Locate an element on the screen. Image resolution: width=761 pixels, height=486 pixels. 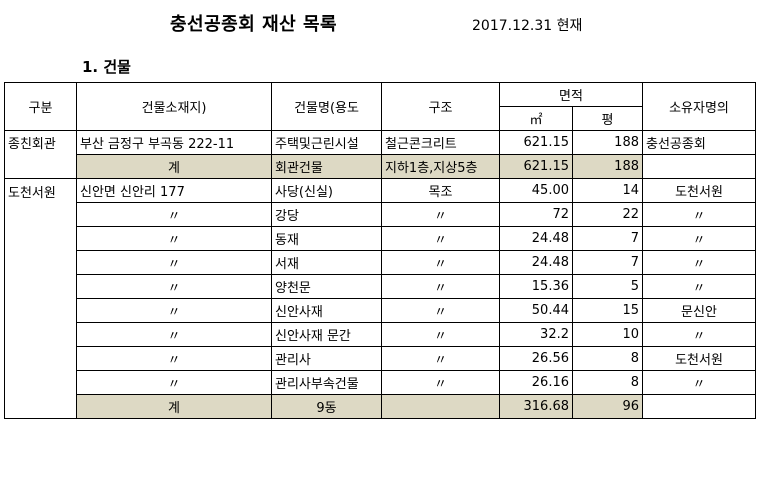
total-name: 회관건물 is located at coordinates (326, 166).